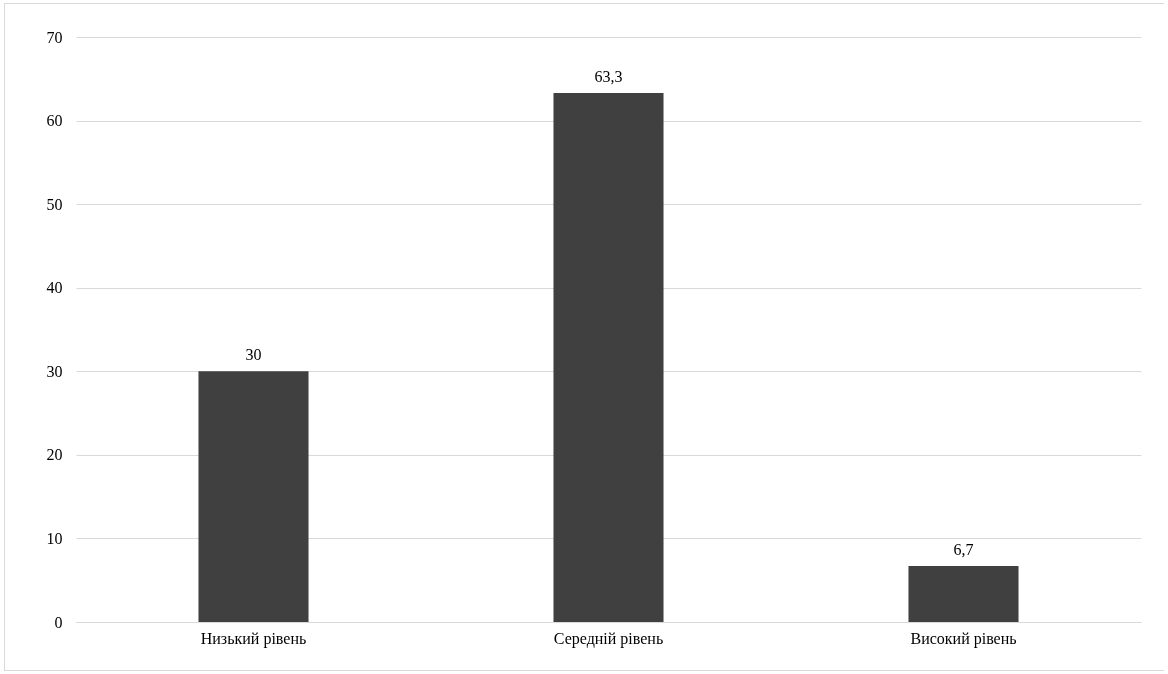 The image size is (1168, 674). I want to click on y-tick-label: 30, so click(54, 371).